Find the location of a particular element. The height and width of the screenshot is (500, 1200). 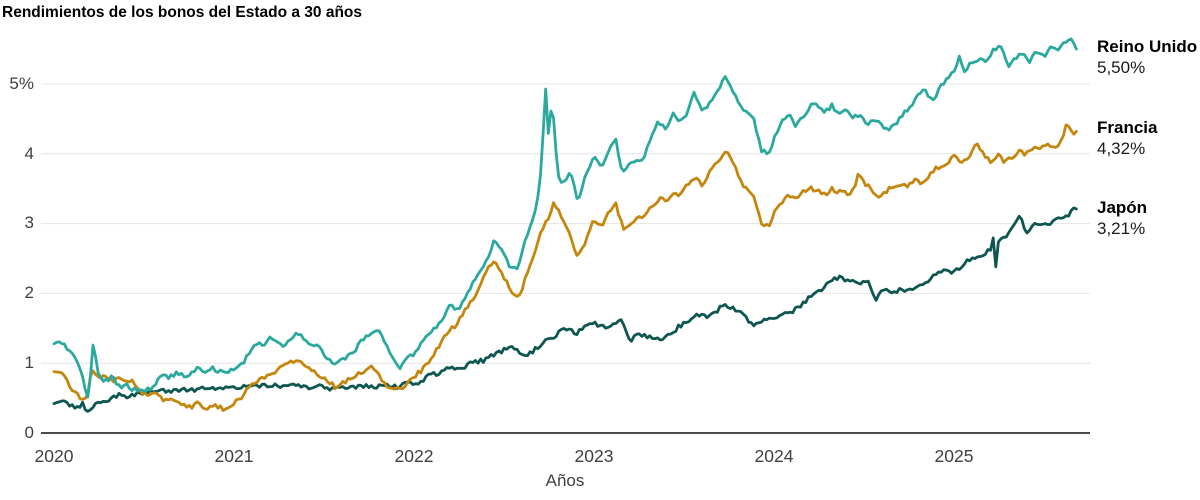

x-axis-title: Años is located at coordinates (565, 480).